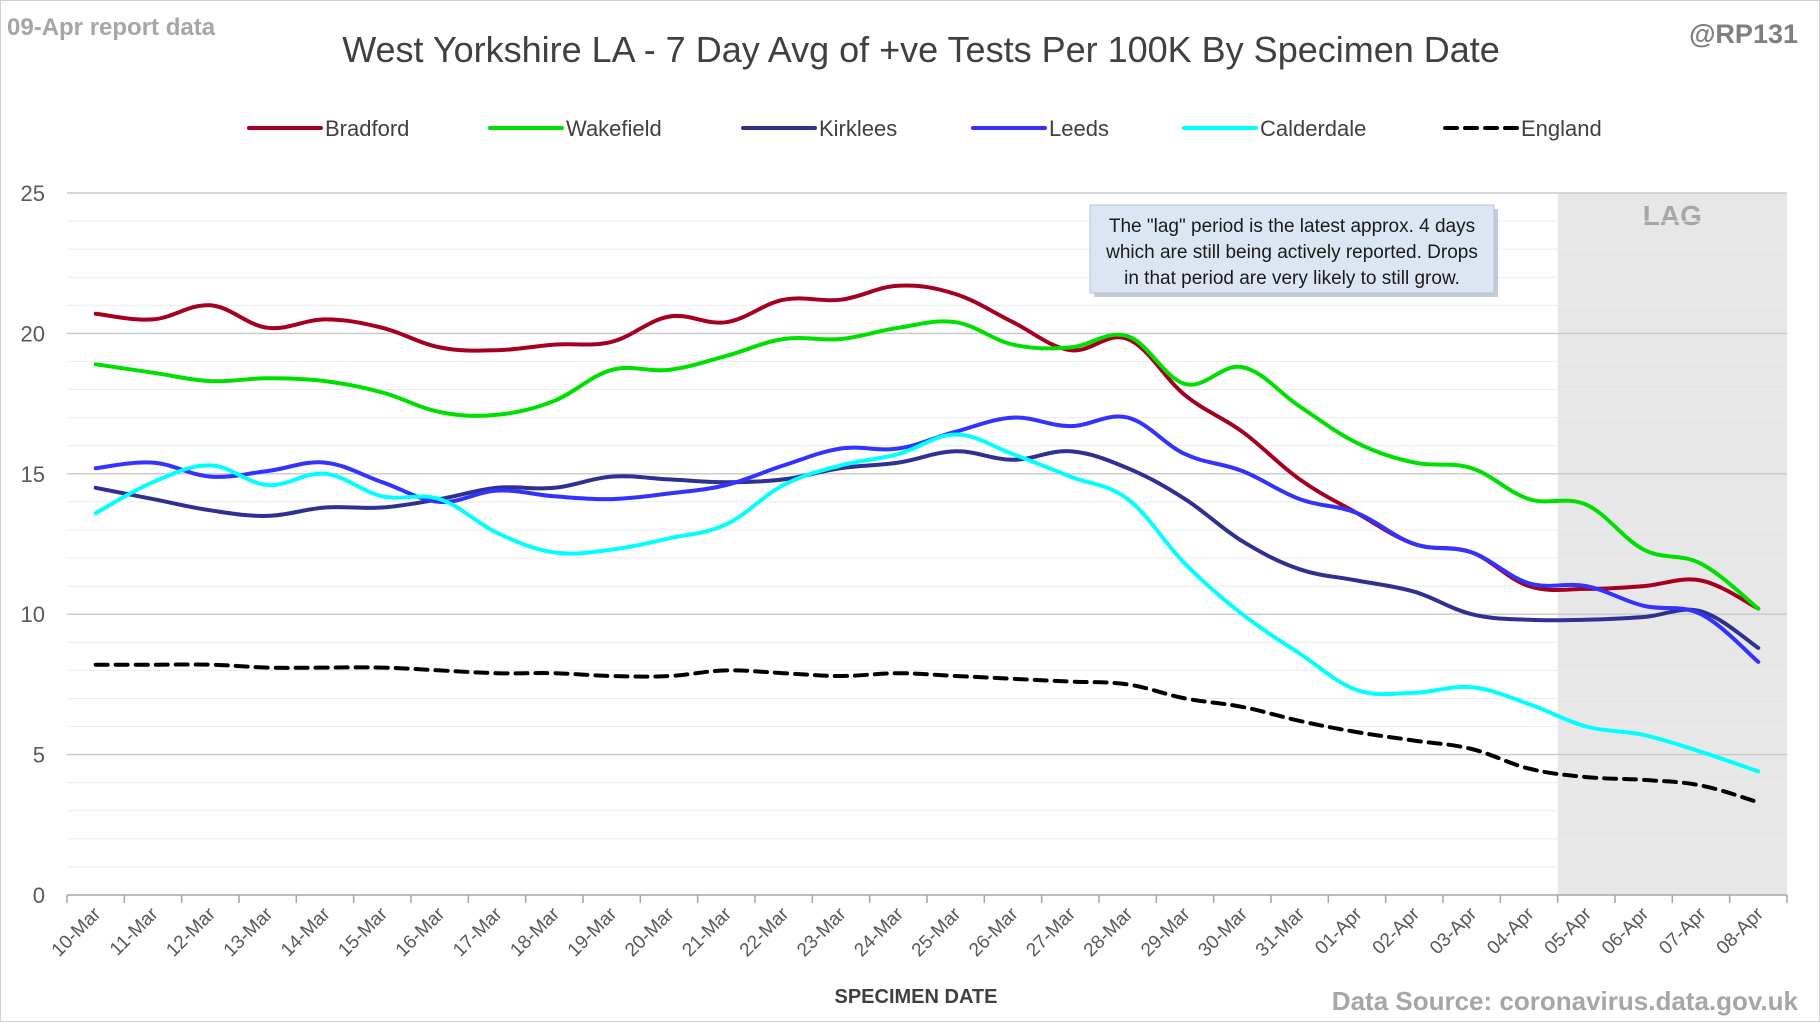  Describe the element at coordinates (39, 755) in the screenshot. I see `y-tick-label: 5` at that location.